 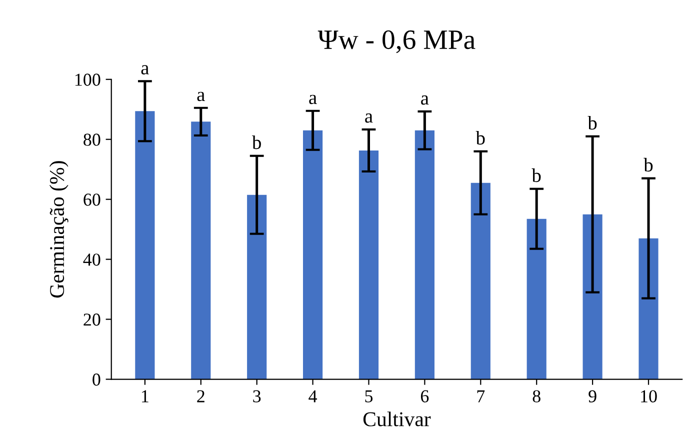 What do you see at coordinates (200, 396) in the screenshot?
I see `x-tick-label: 2` at bounding box center [200, 396].